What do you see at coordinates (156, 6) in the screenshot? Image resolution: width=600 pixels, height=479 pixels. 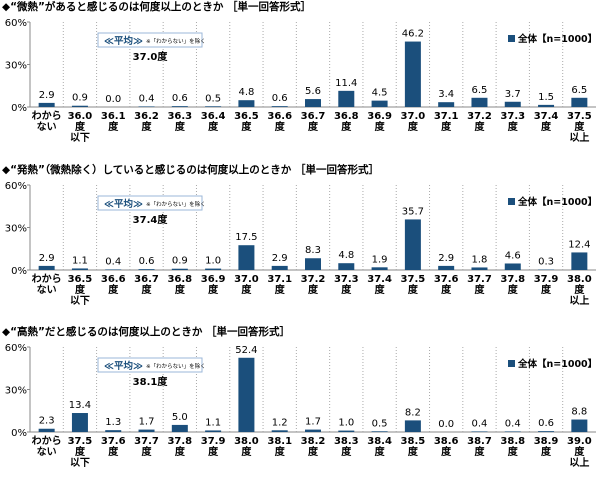 I see `chart-title: ◆“微熱”があると感じるのは何度以上のときか ［単一回答形式］` at bounding box center [156, 6].